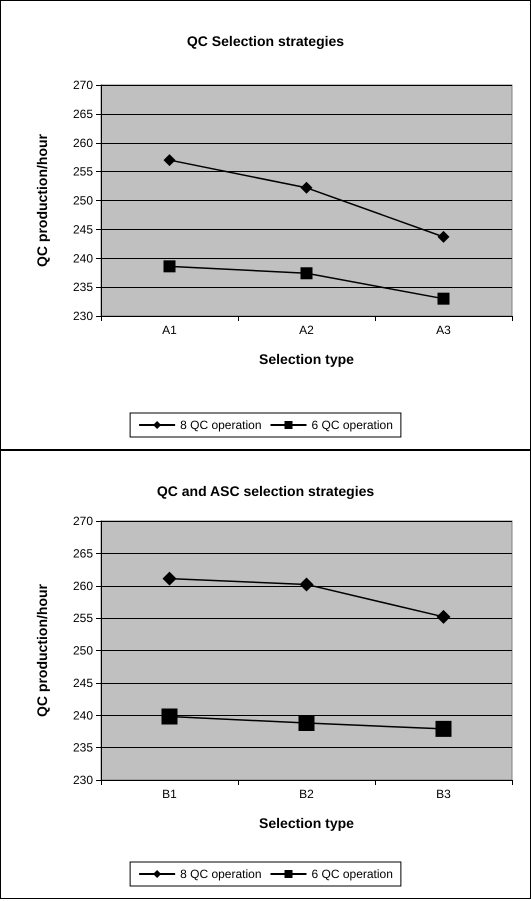 The image size is (531, 901). What do you see at coordinates (170, 330) in the screenshot?
I see `x-tick-label: A1` at bounding box center [170, 330].